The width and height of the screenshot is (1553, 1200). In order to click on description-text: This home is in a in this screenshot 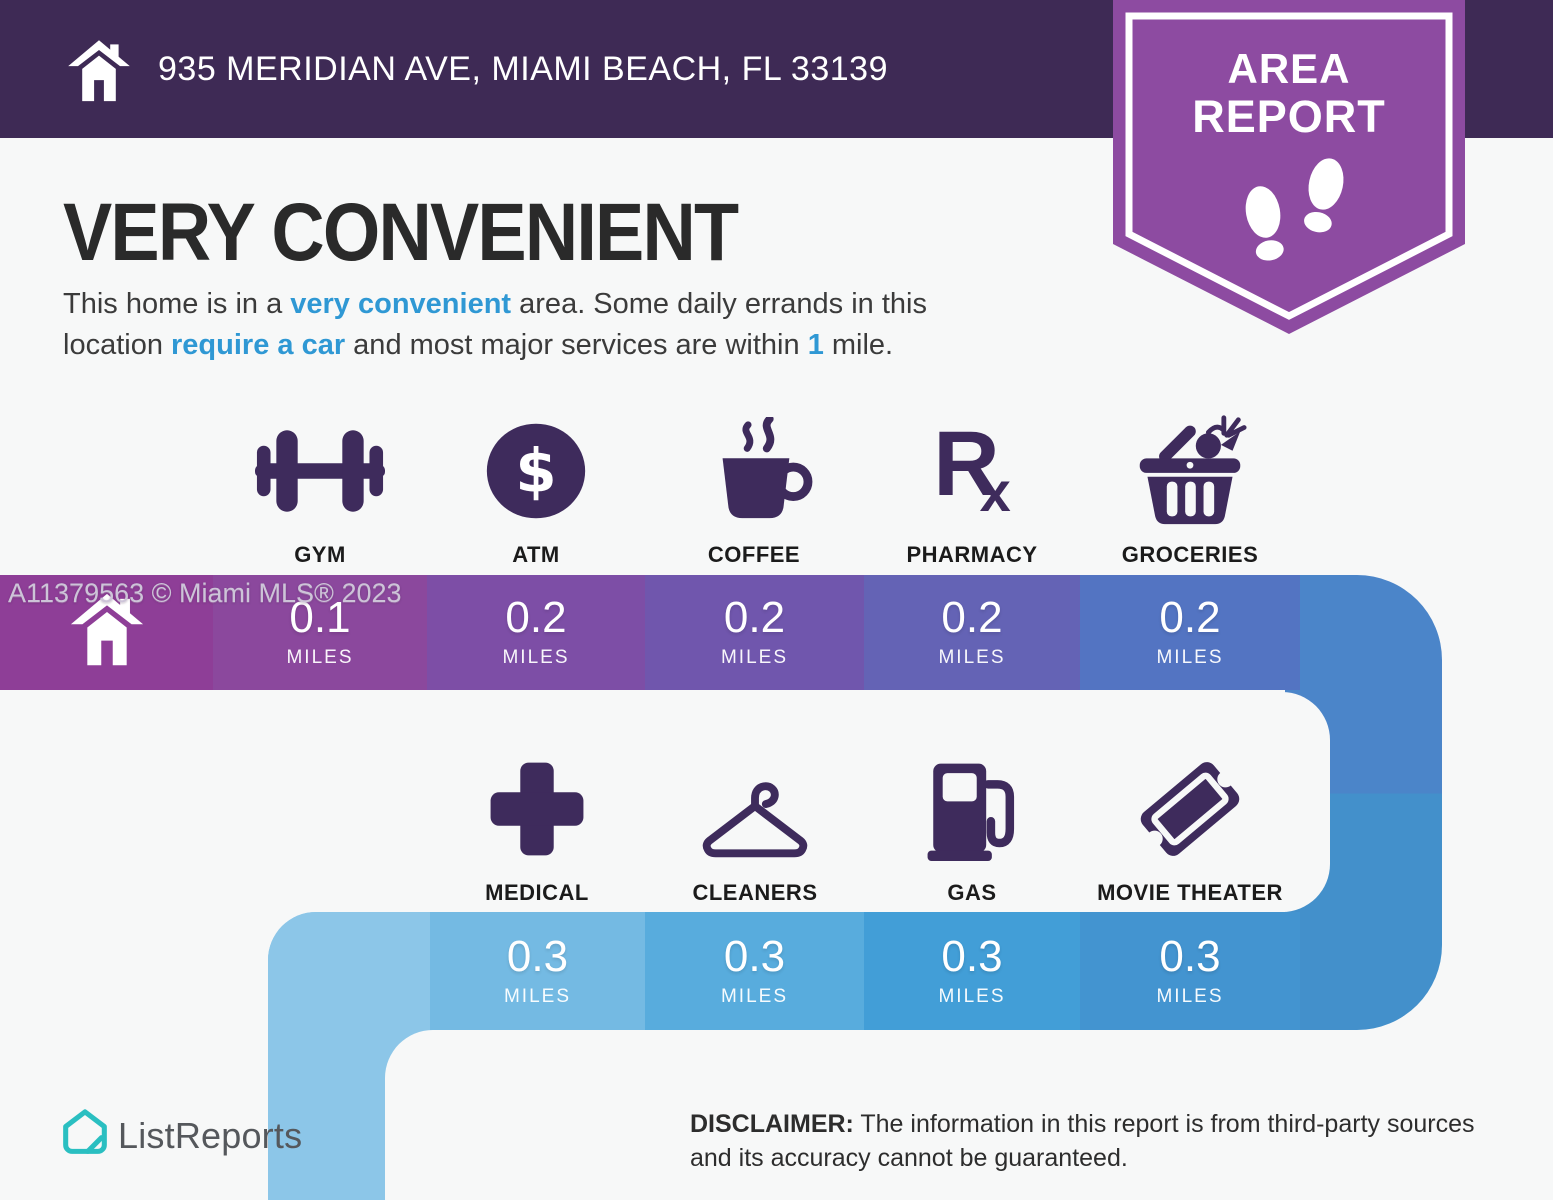, I will do `click(177, 304)`.